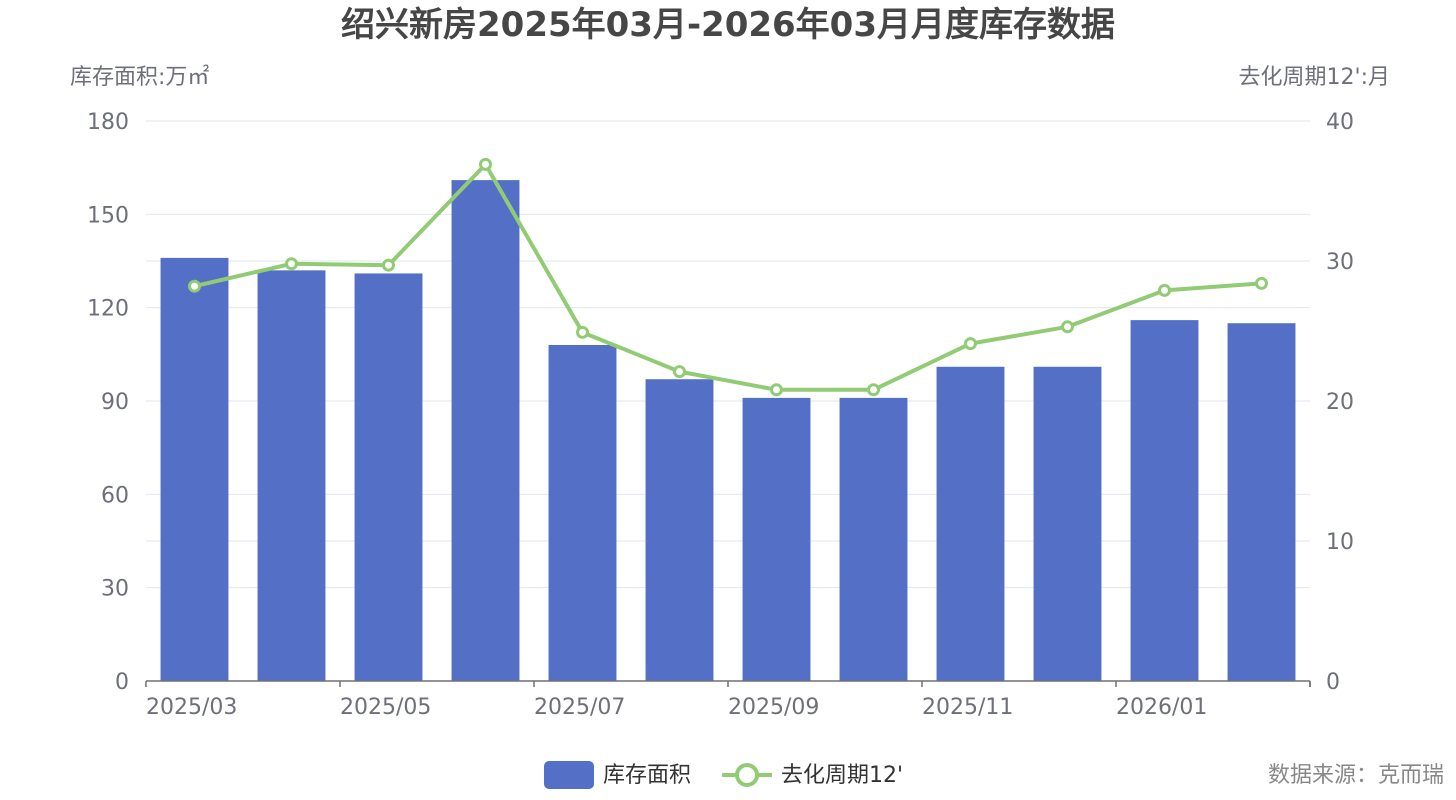 Image resolution: width=1456 pixels, height=800 pixels. I want to click on y-left-tick-label: 180, so click(108, 122).